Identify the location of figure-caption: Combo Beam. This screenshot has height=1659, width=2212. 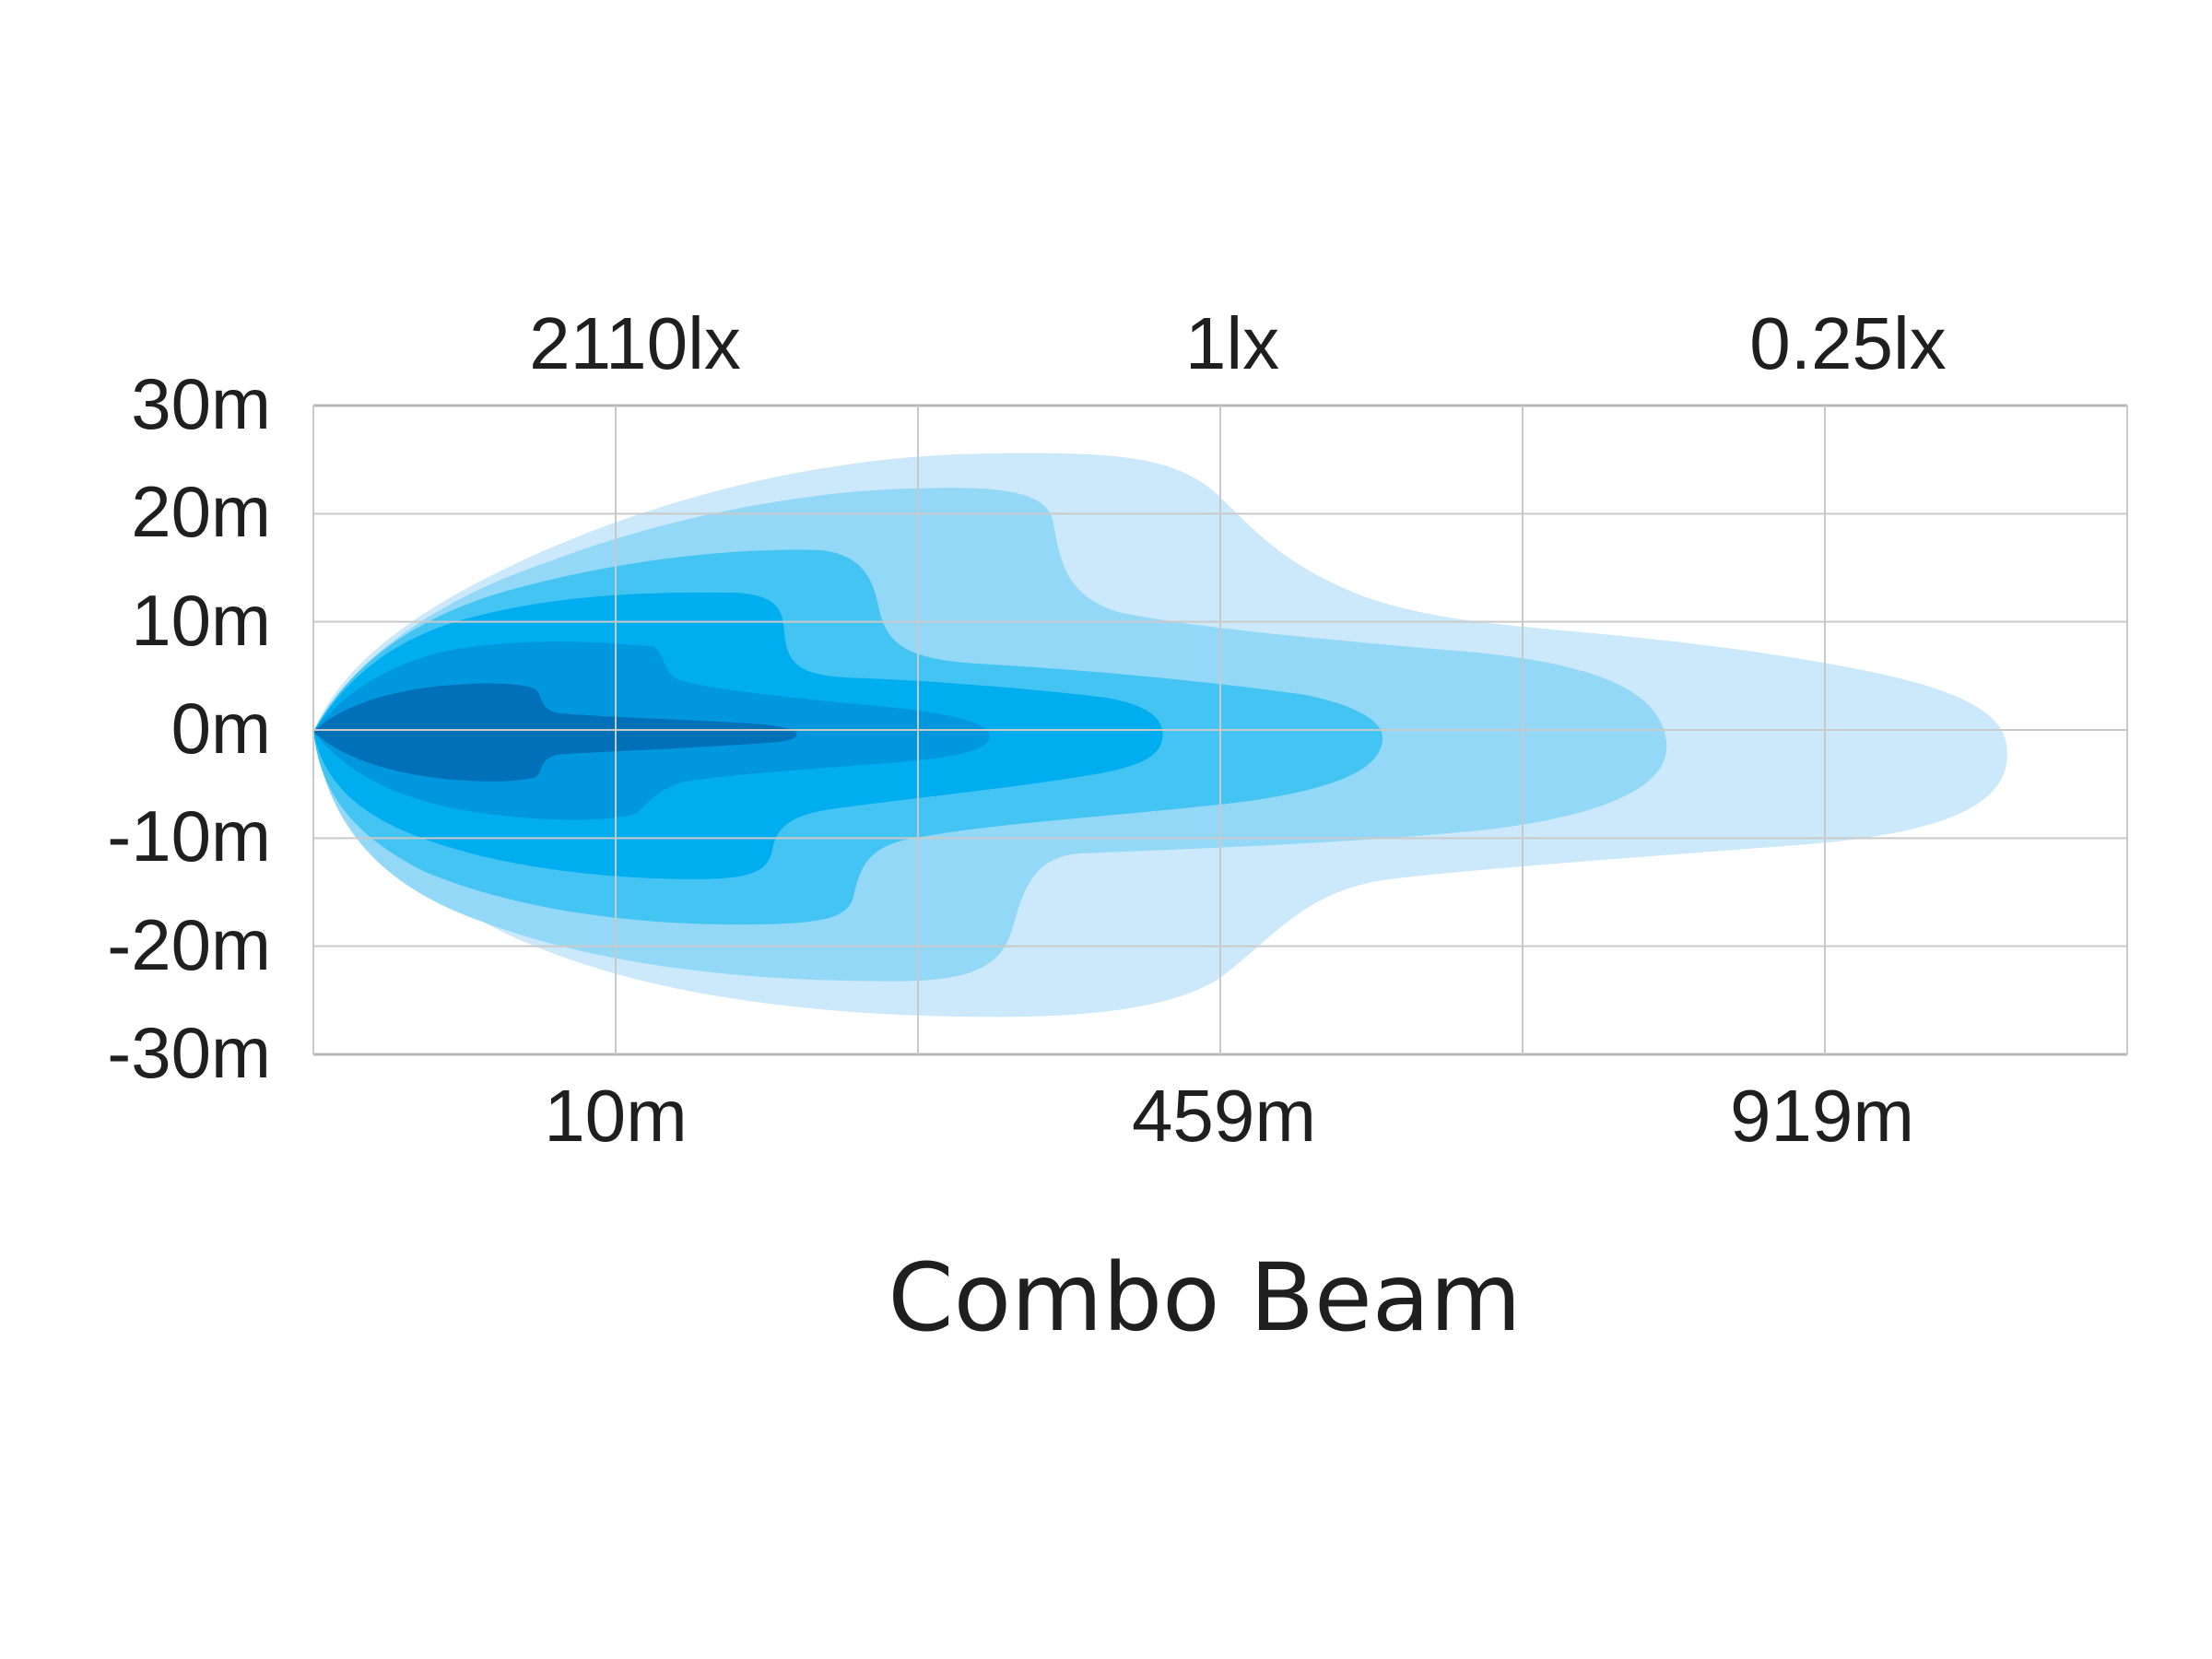
(1204, 1298).